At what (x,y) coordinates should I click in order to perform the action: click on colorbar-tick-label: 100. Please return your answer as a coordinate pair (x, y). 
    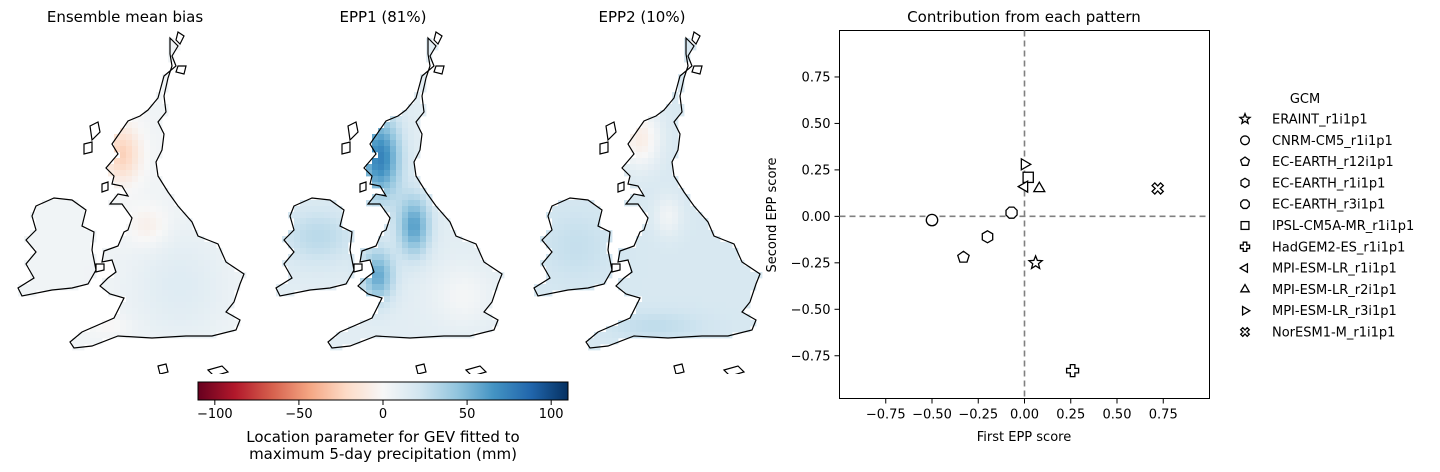
    Looking at the image, I should click on (551, 414).